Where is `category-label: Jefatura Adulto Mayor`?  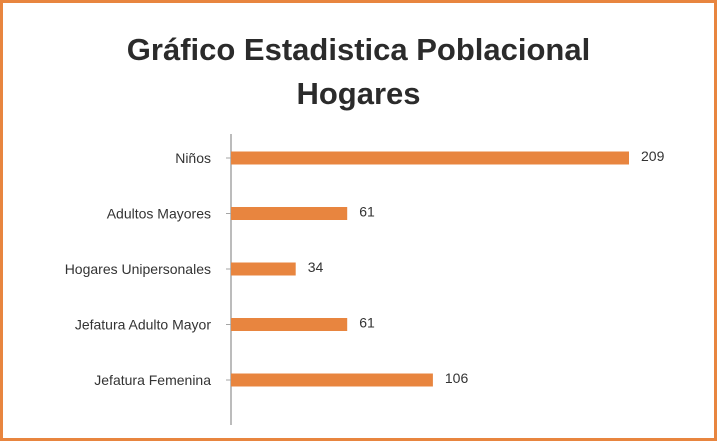 category-label: Jefatura Adulto Mayor is located at coordinates (143, 325).